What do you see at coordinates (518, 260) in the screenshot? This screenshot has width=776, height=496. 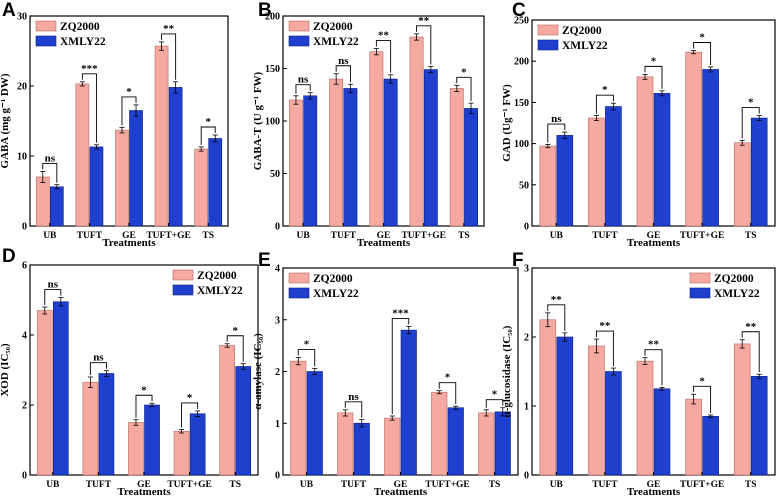 I see `panel-letter: F` at bounding box center [518, 260].